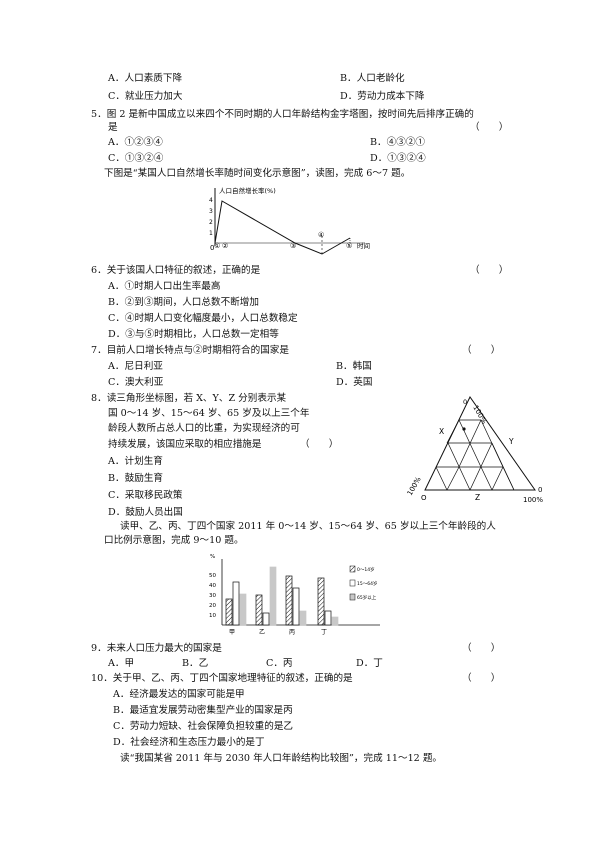 The width and height of the screenshot is (595, 842). What do you see at coordinates (354, 382) in the screenshot?
I see `q7-option-d: D．英国` at bounding box center [354, 382].